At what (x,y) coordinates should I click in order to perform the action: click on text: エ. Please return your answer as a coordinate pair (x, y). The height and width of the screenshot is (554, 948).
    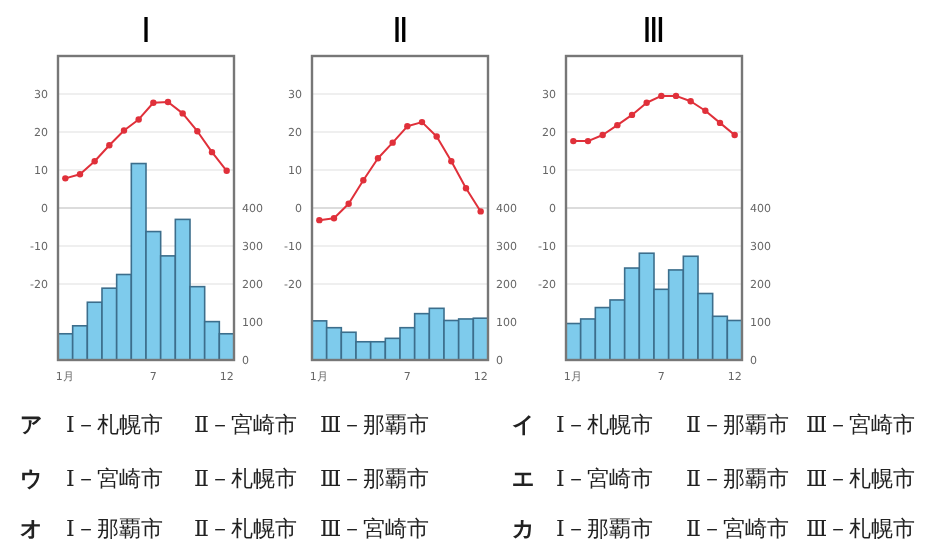
    Looking at the image, I should click on (523, 479).